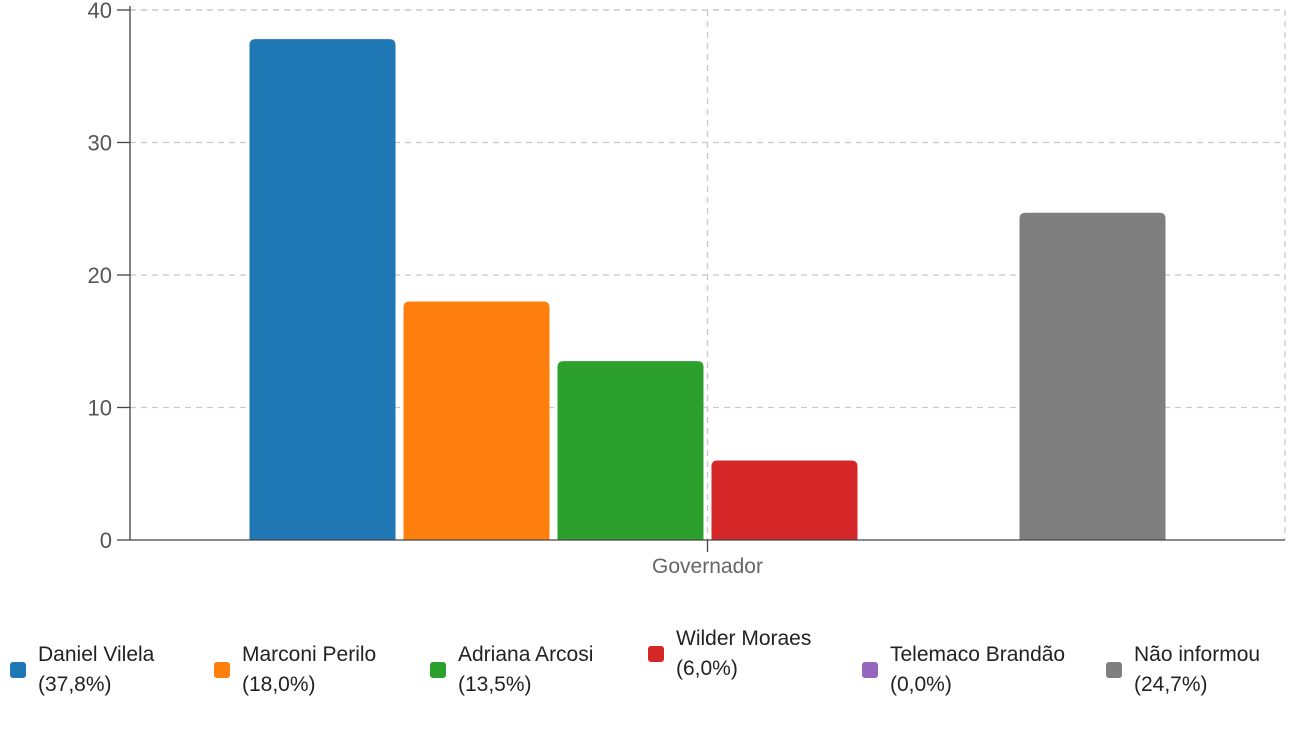 The height and width of the screenshot is (730, 1296). Describe the element at coordinates (100, 11) in the screenshot. I see `y-tick-label: 40` at that location.